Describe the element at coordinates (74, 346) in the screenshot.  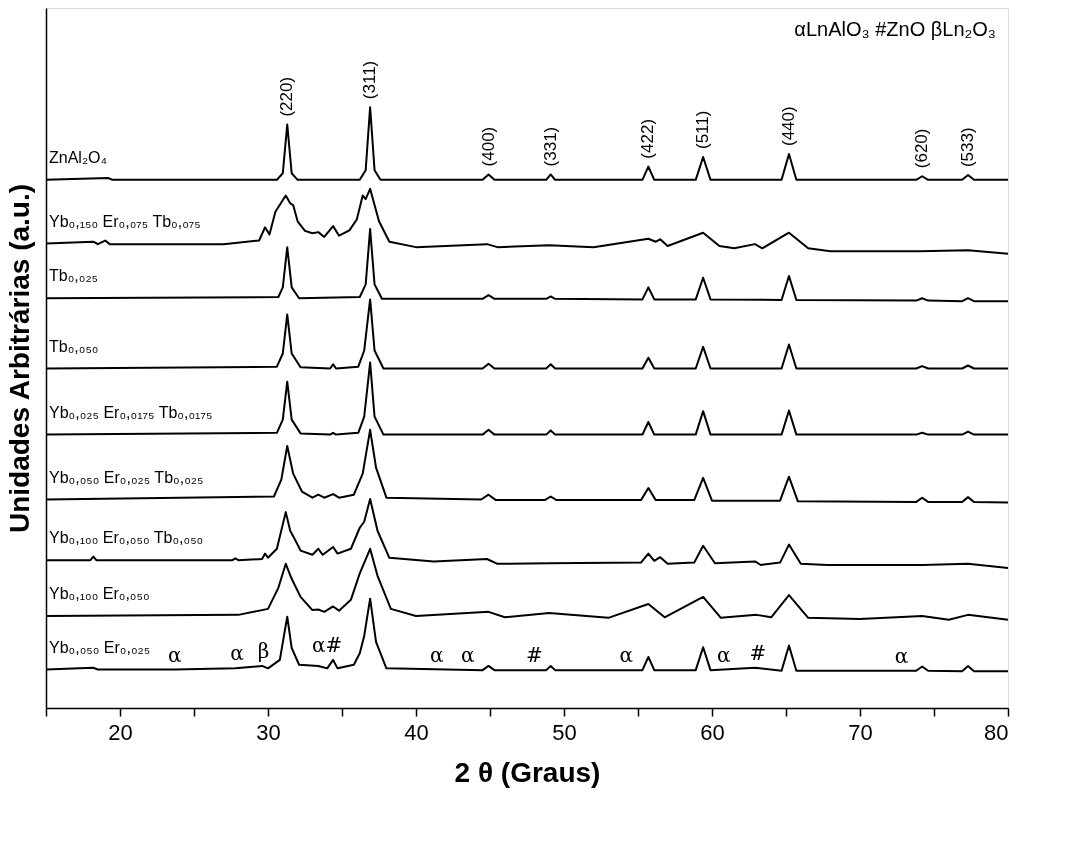
I see `series-label: Tb₀,₀₅₀` at that location.